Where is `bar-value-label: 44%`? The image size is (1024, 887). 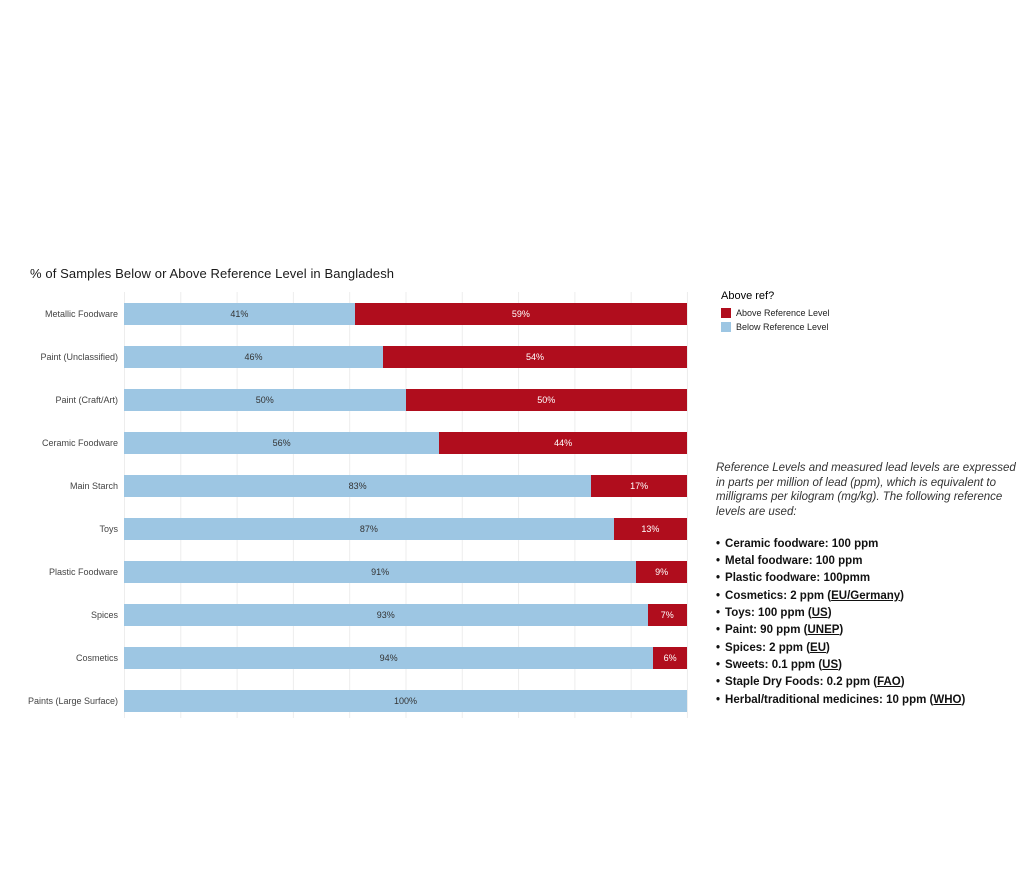 bar-value-label: 44% is located at coordinates (563, 442).